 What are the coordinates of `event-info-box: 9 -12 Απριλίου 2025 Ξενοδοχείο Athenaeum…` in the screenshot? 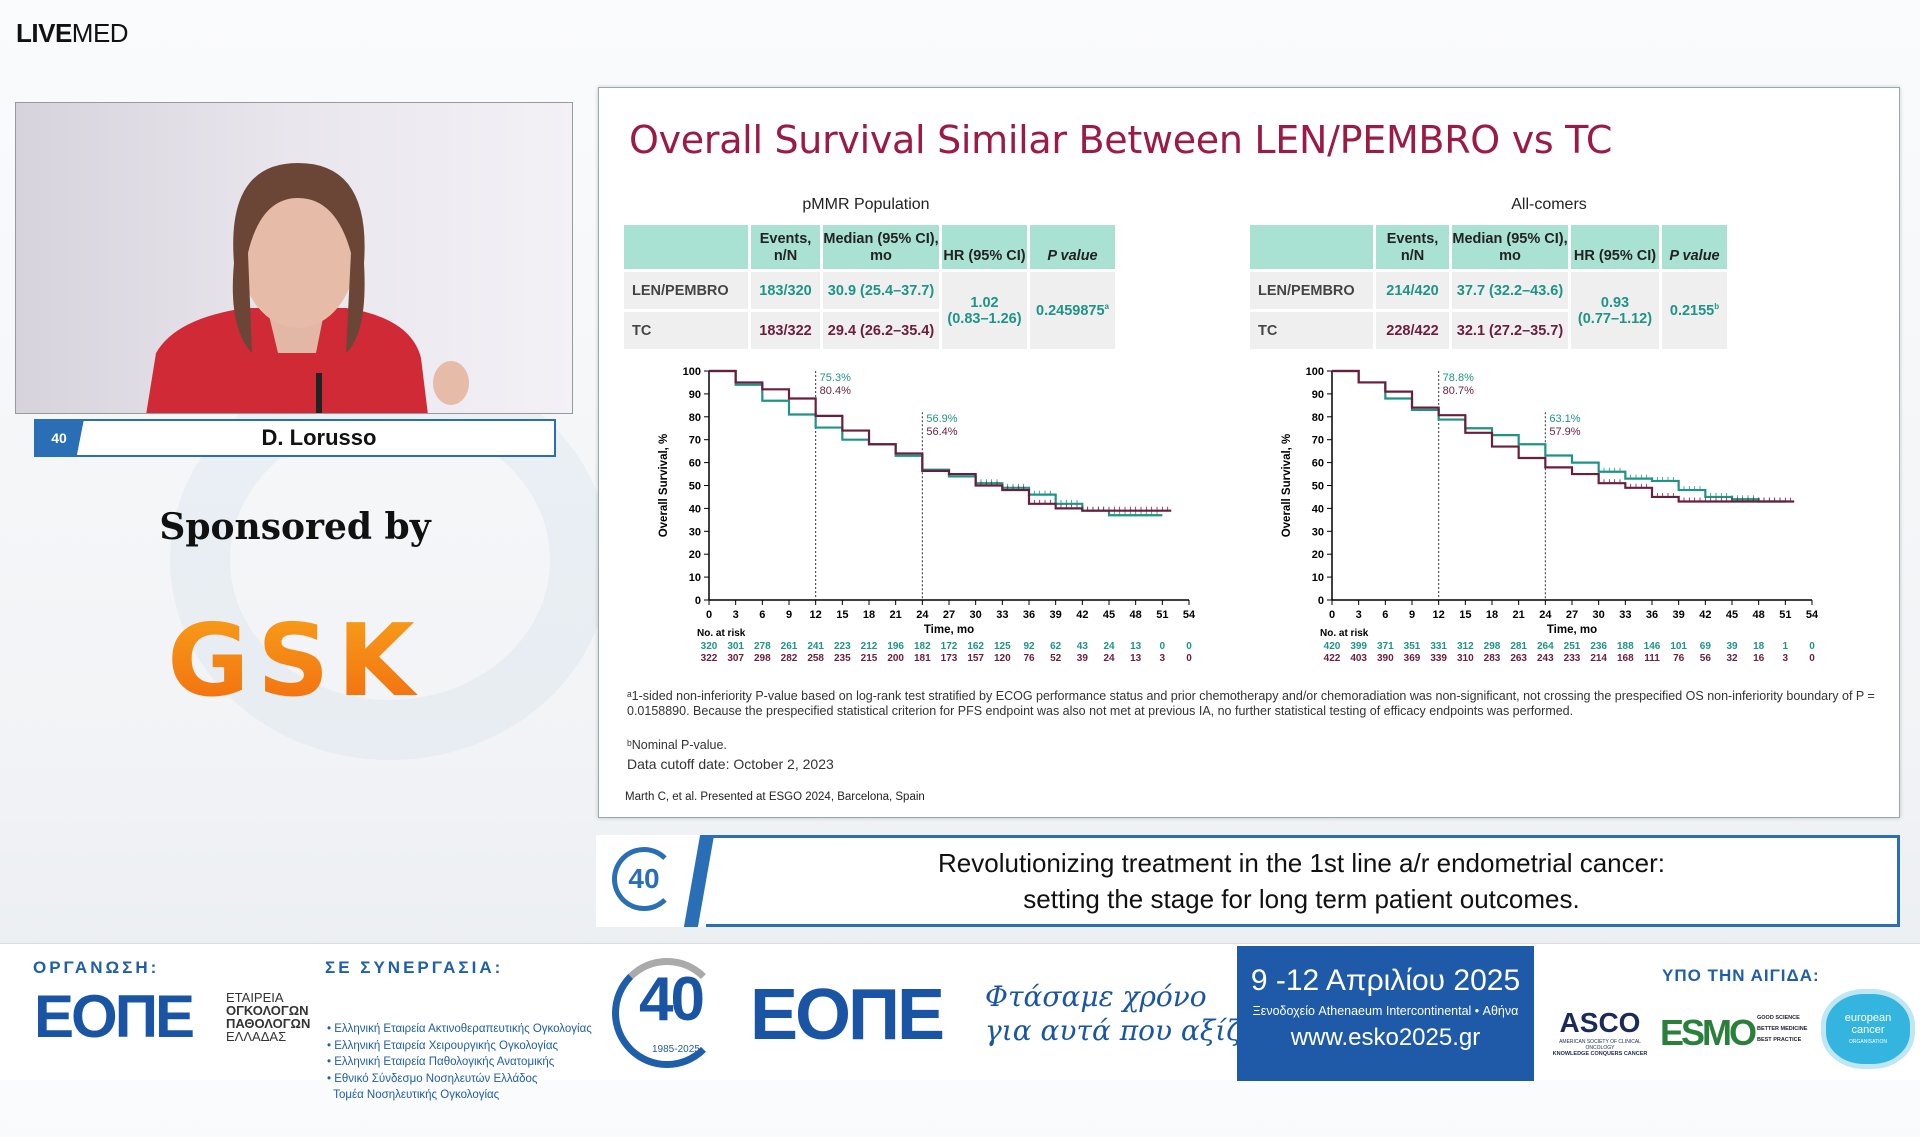 It's located at (1385, 1013).